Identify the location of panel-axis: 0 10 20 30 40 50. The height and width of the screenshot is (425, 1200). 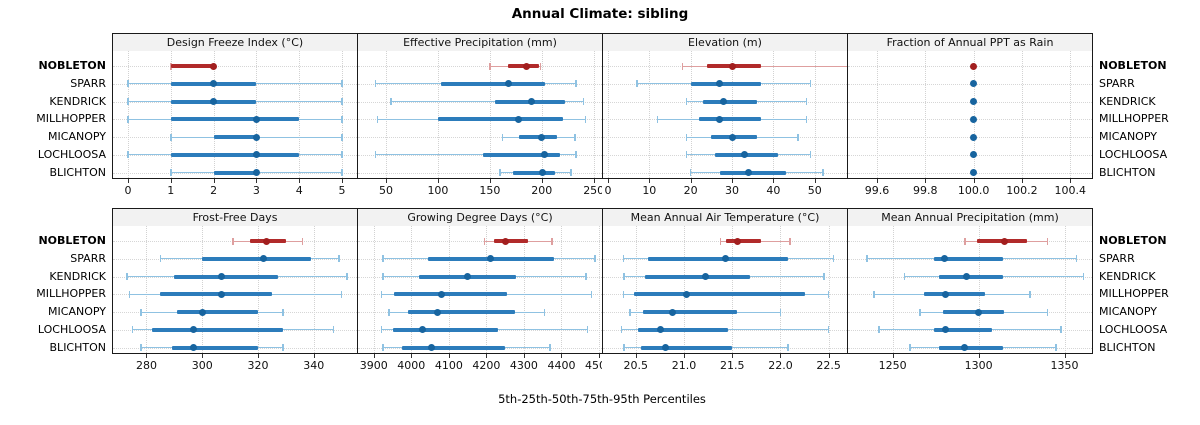
(725, 190).